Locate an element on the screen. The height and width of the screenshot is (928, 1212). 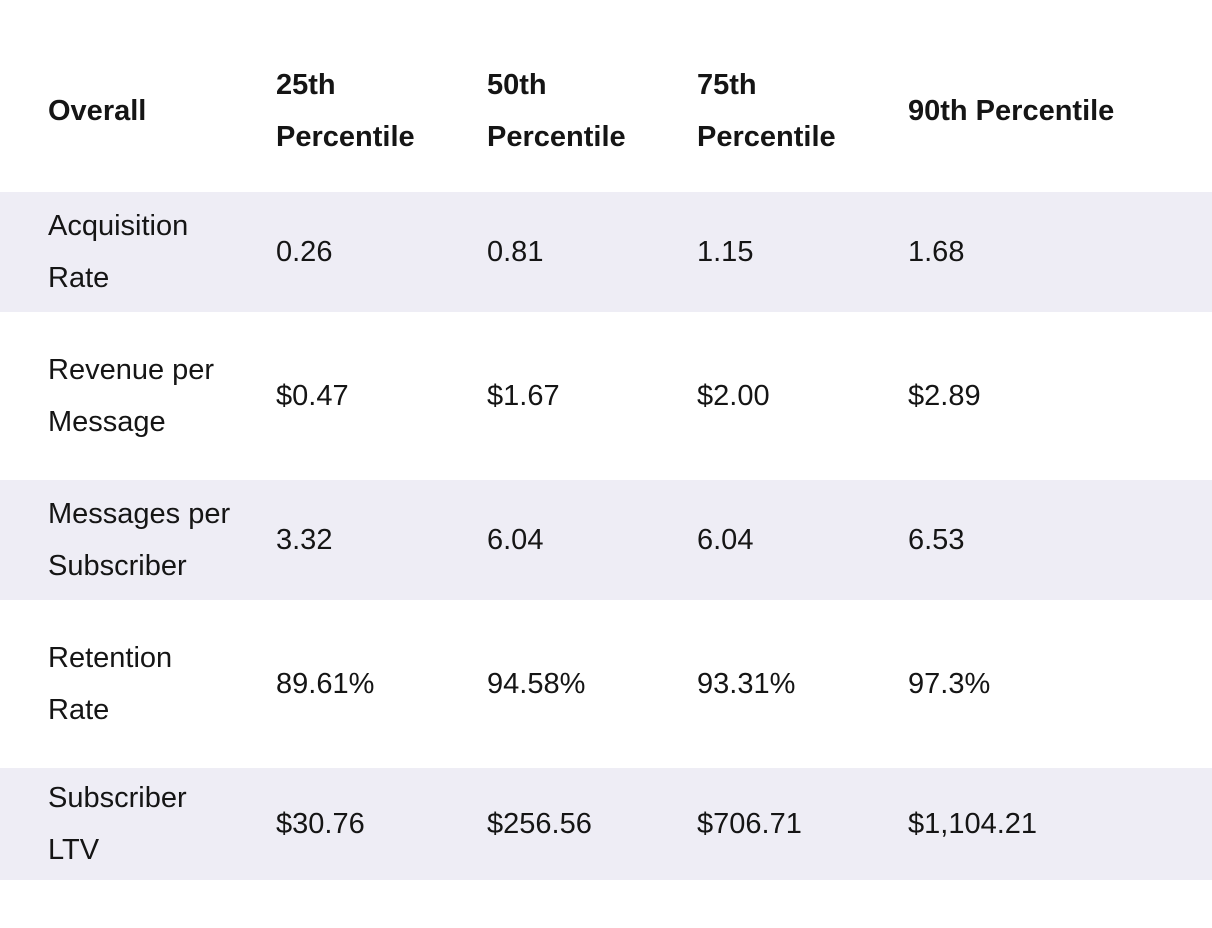
value-cell: 6.53 is located at coordinates (936, 540).